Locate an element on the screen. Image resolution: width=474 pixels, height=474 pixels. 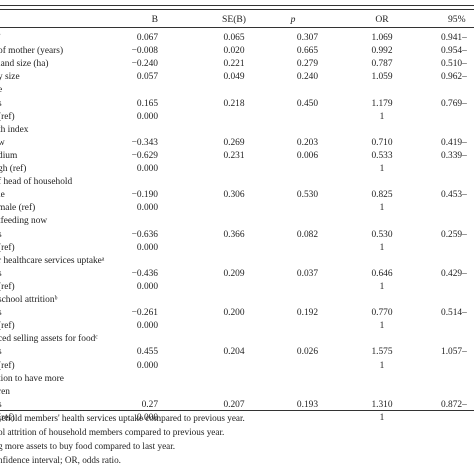
row-2-or: 0.787 is located at coordinates (382, 64).